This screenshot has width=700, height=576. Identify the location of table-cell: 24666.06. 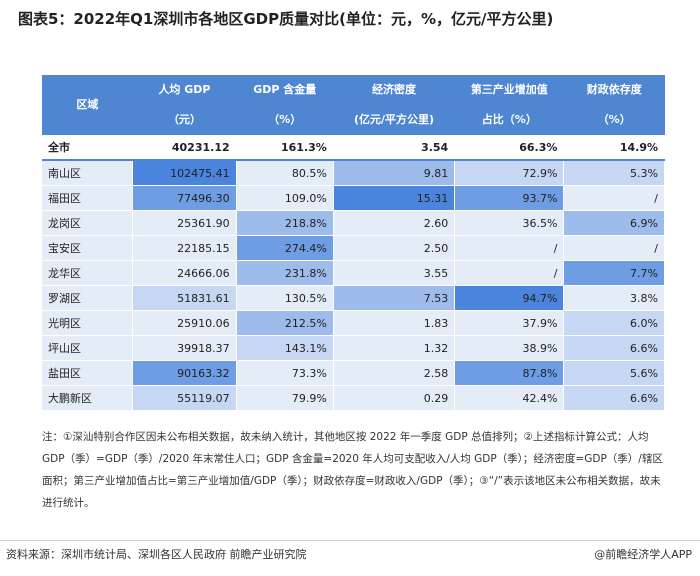
(184, 273).